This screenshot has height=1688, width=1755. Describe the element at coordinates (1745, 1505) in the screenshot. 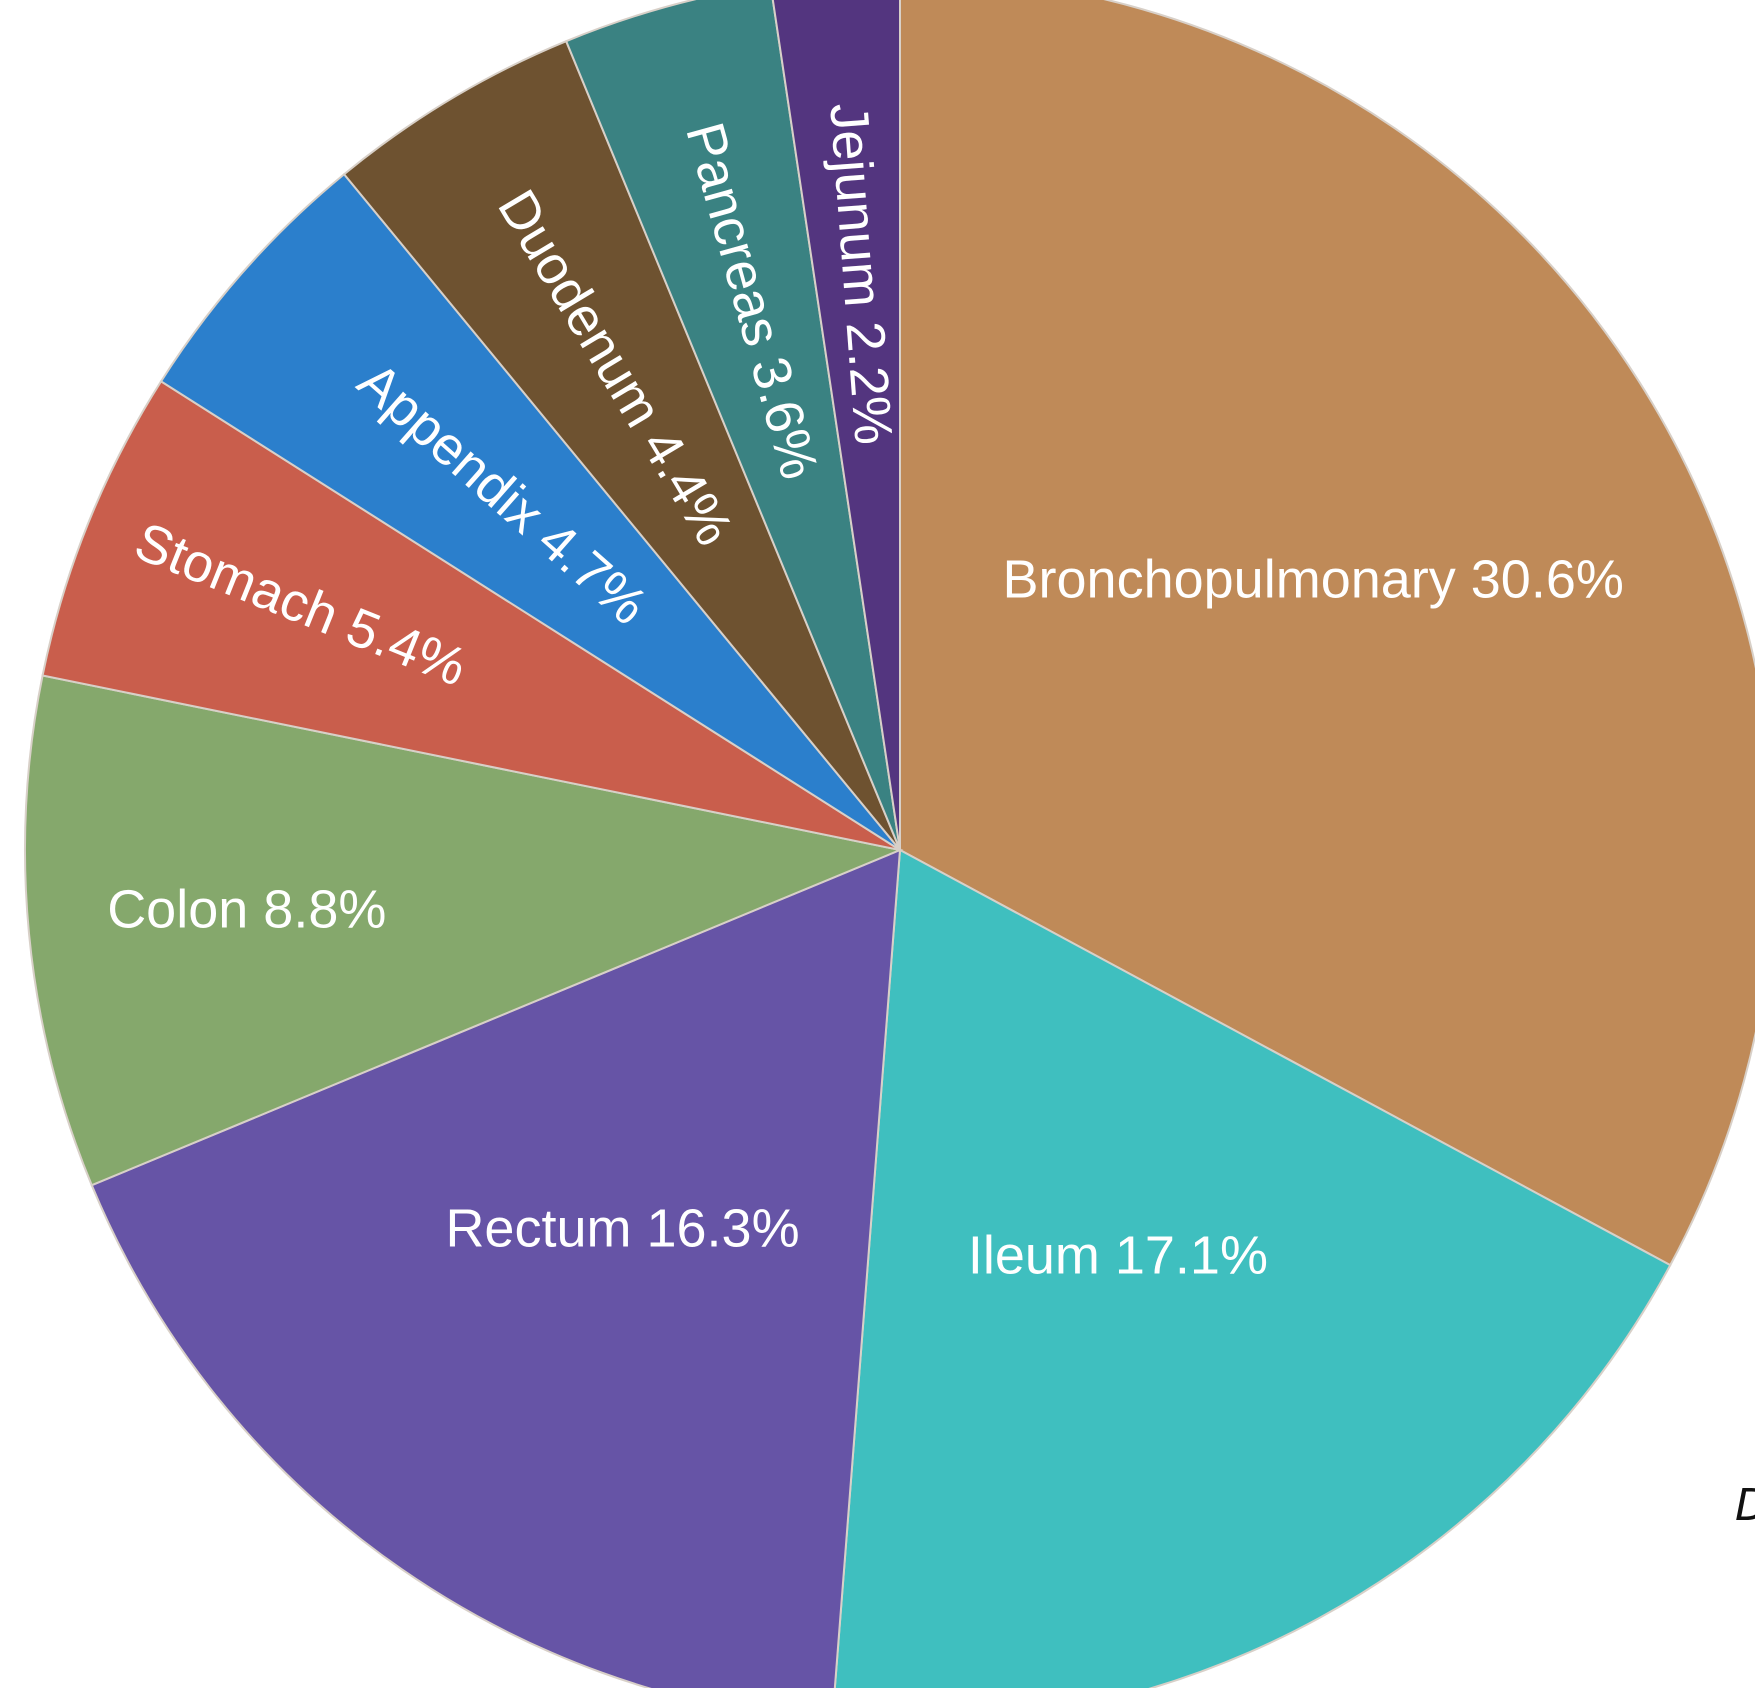

I see `cropped-edge-text: D` at that location.